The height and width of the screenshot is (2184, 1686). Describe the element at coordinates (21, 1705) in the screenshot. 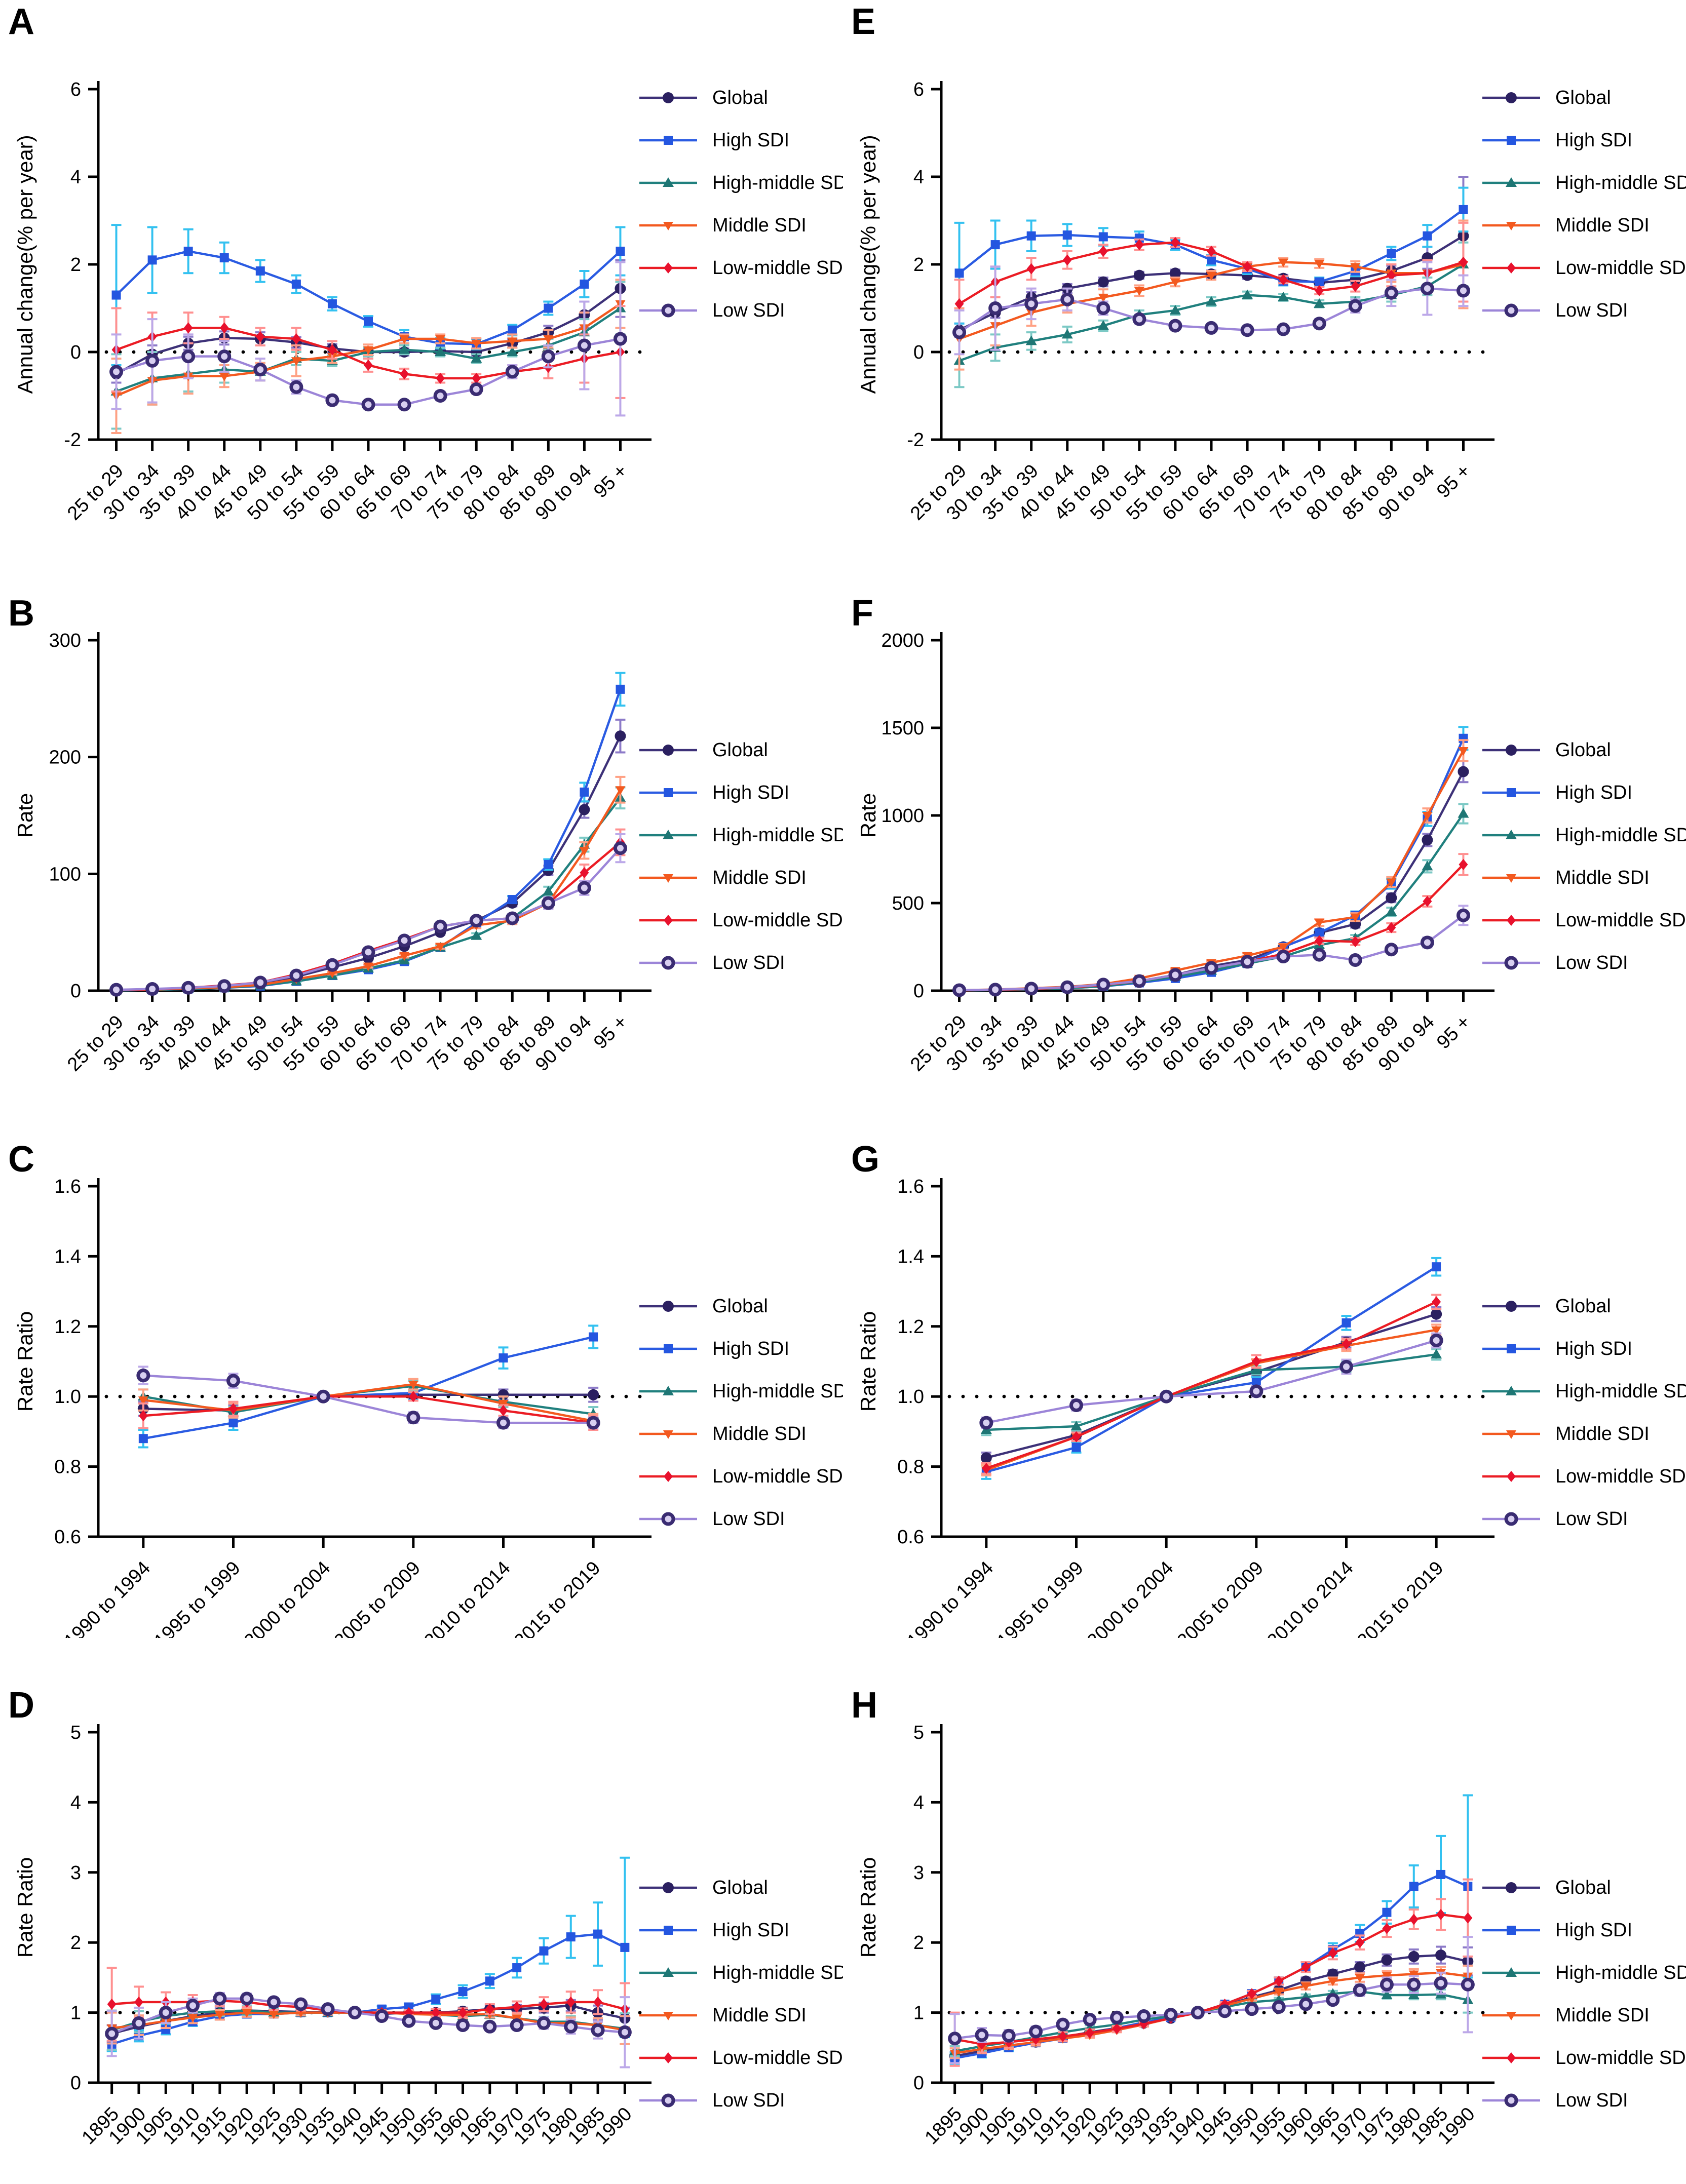

I see `panel-letter-D: D` at that location.